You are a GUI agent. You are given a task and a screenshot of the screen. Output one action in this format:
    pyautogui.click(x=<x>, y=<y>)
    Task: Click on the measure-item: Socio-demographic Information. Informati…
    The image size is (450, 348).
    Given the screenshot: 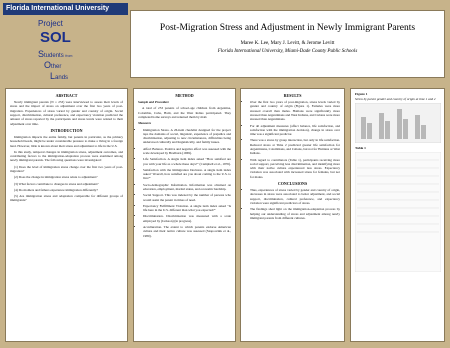 What is the action you would take?
    pyautogui.click(x=187, y=187)
    